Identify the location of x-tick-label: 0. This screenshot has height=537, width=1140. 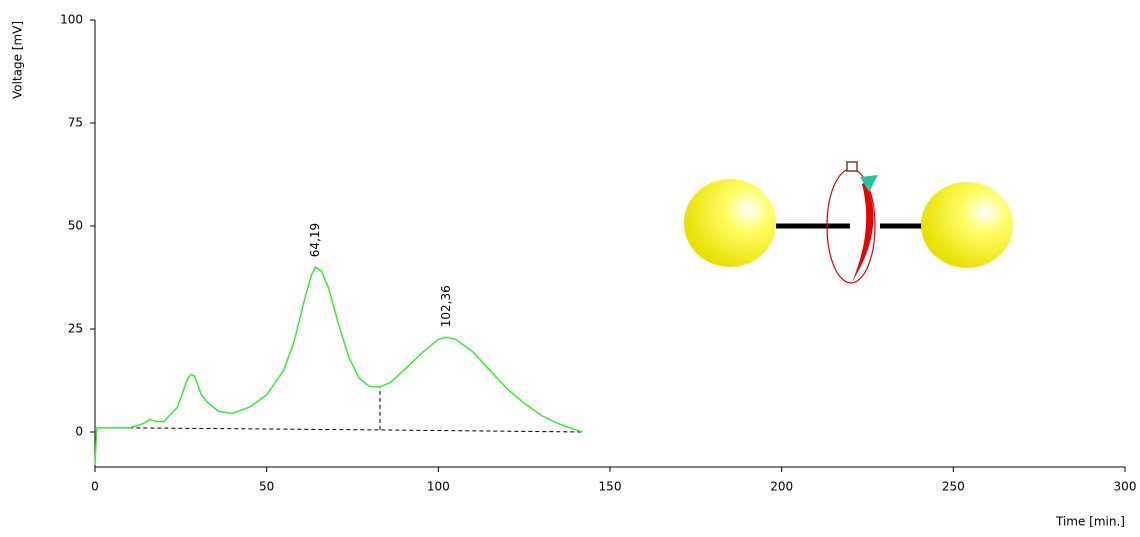
(95, 487).